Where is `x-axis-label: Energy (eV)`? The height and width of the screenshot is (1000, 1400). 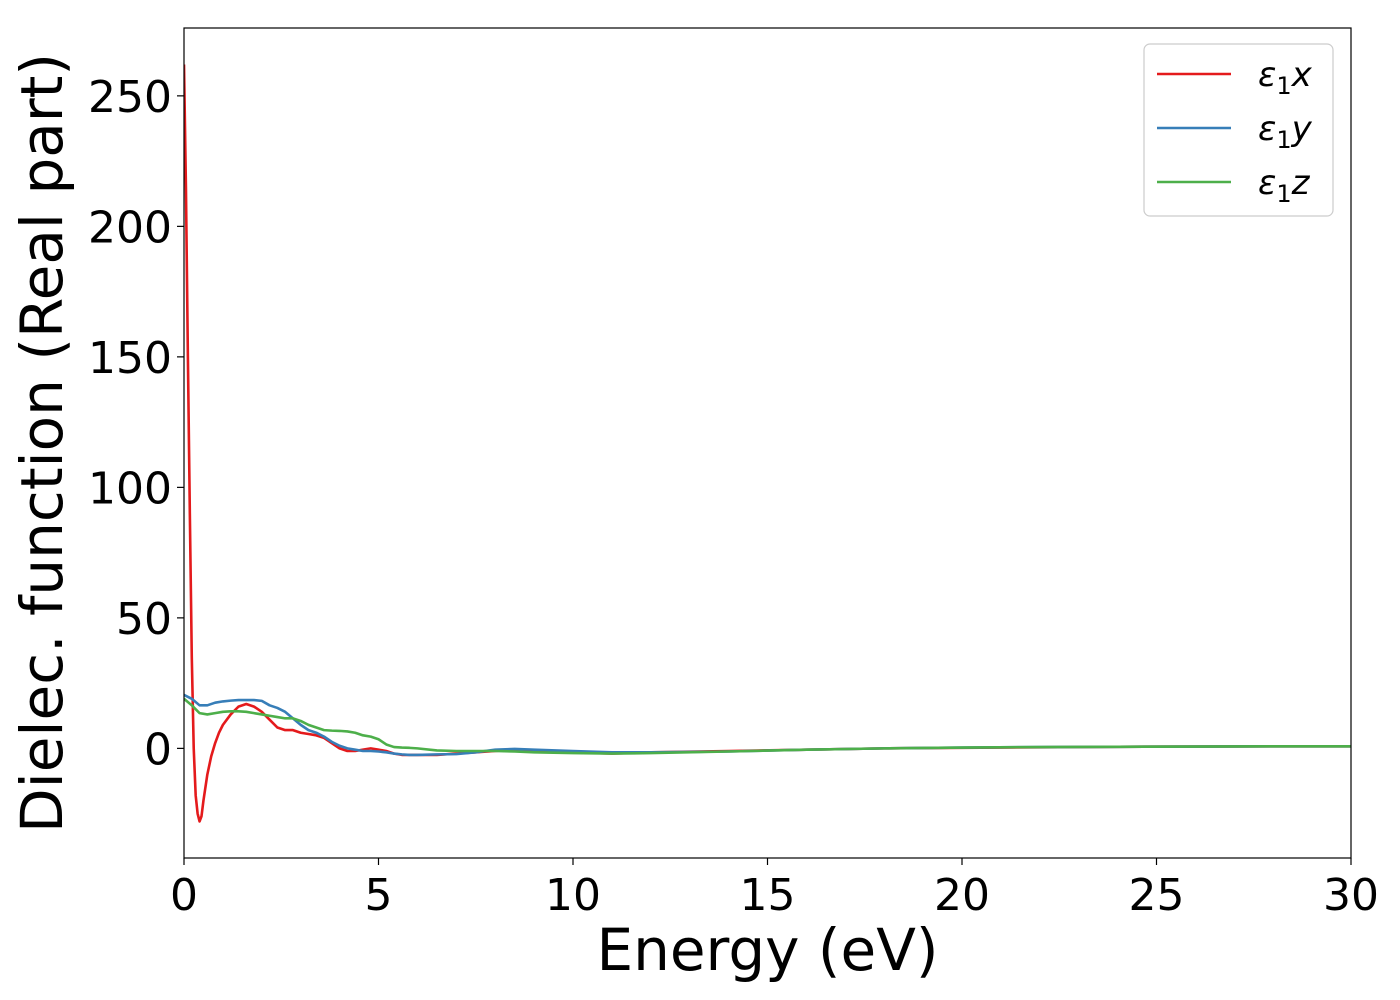 x-axis-label: Energy (eV) is located at coordinates (767, 950).